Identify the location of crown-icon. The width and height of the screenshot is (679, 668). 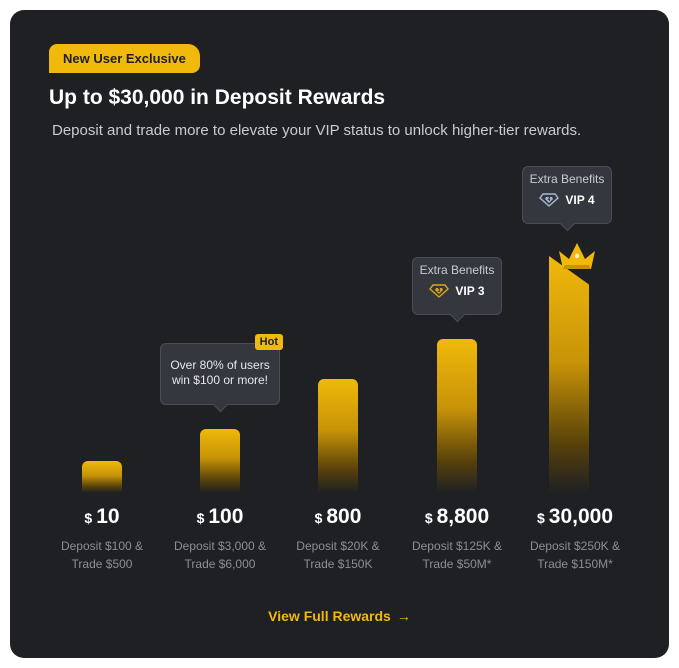
(577, 256).